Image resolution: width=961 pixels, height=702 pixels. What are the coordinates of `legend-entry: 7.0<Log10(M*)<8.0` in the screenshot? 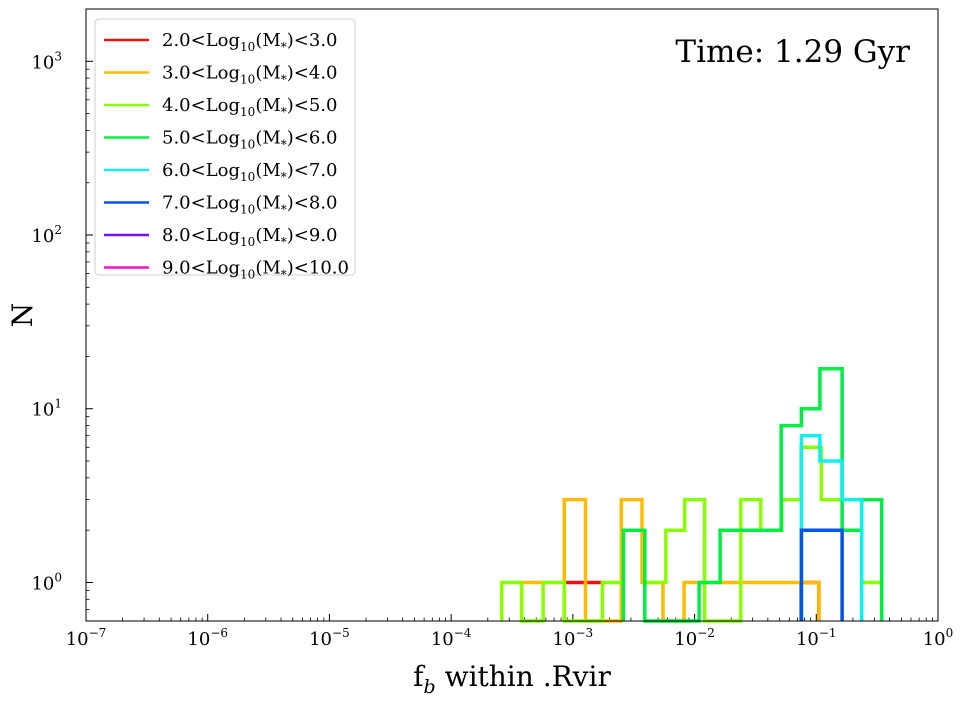 It's located at (250, 205).